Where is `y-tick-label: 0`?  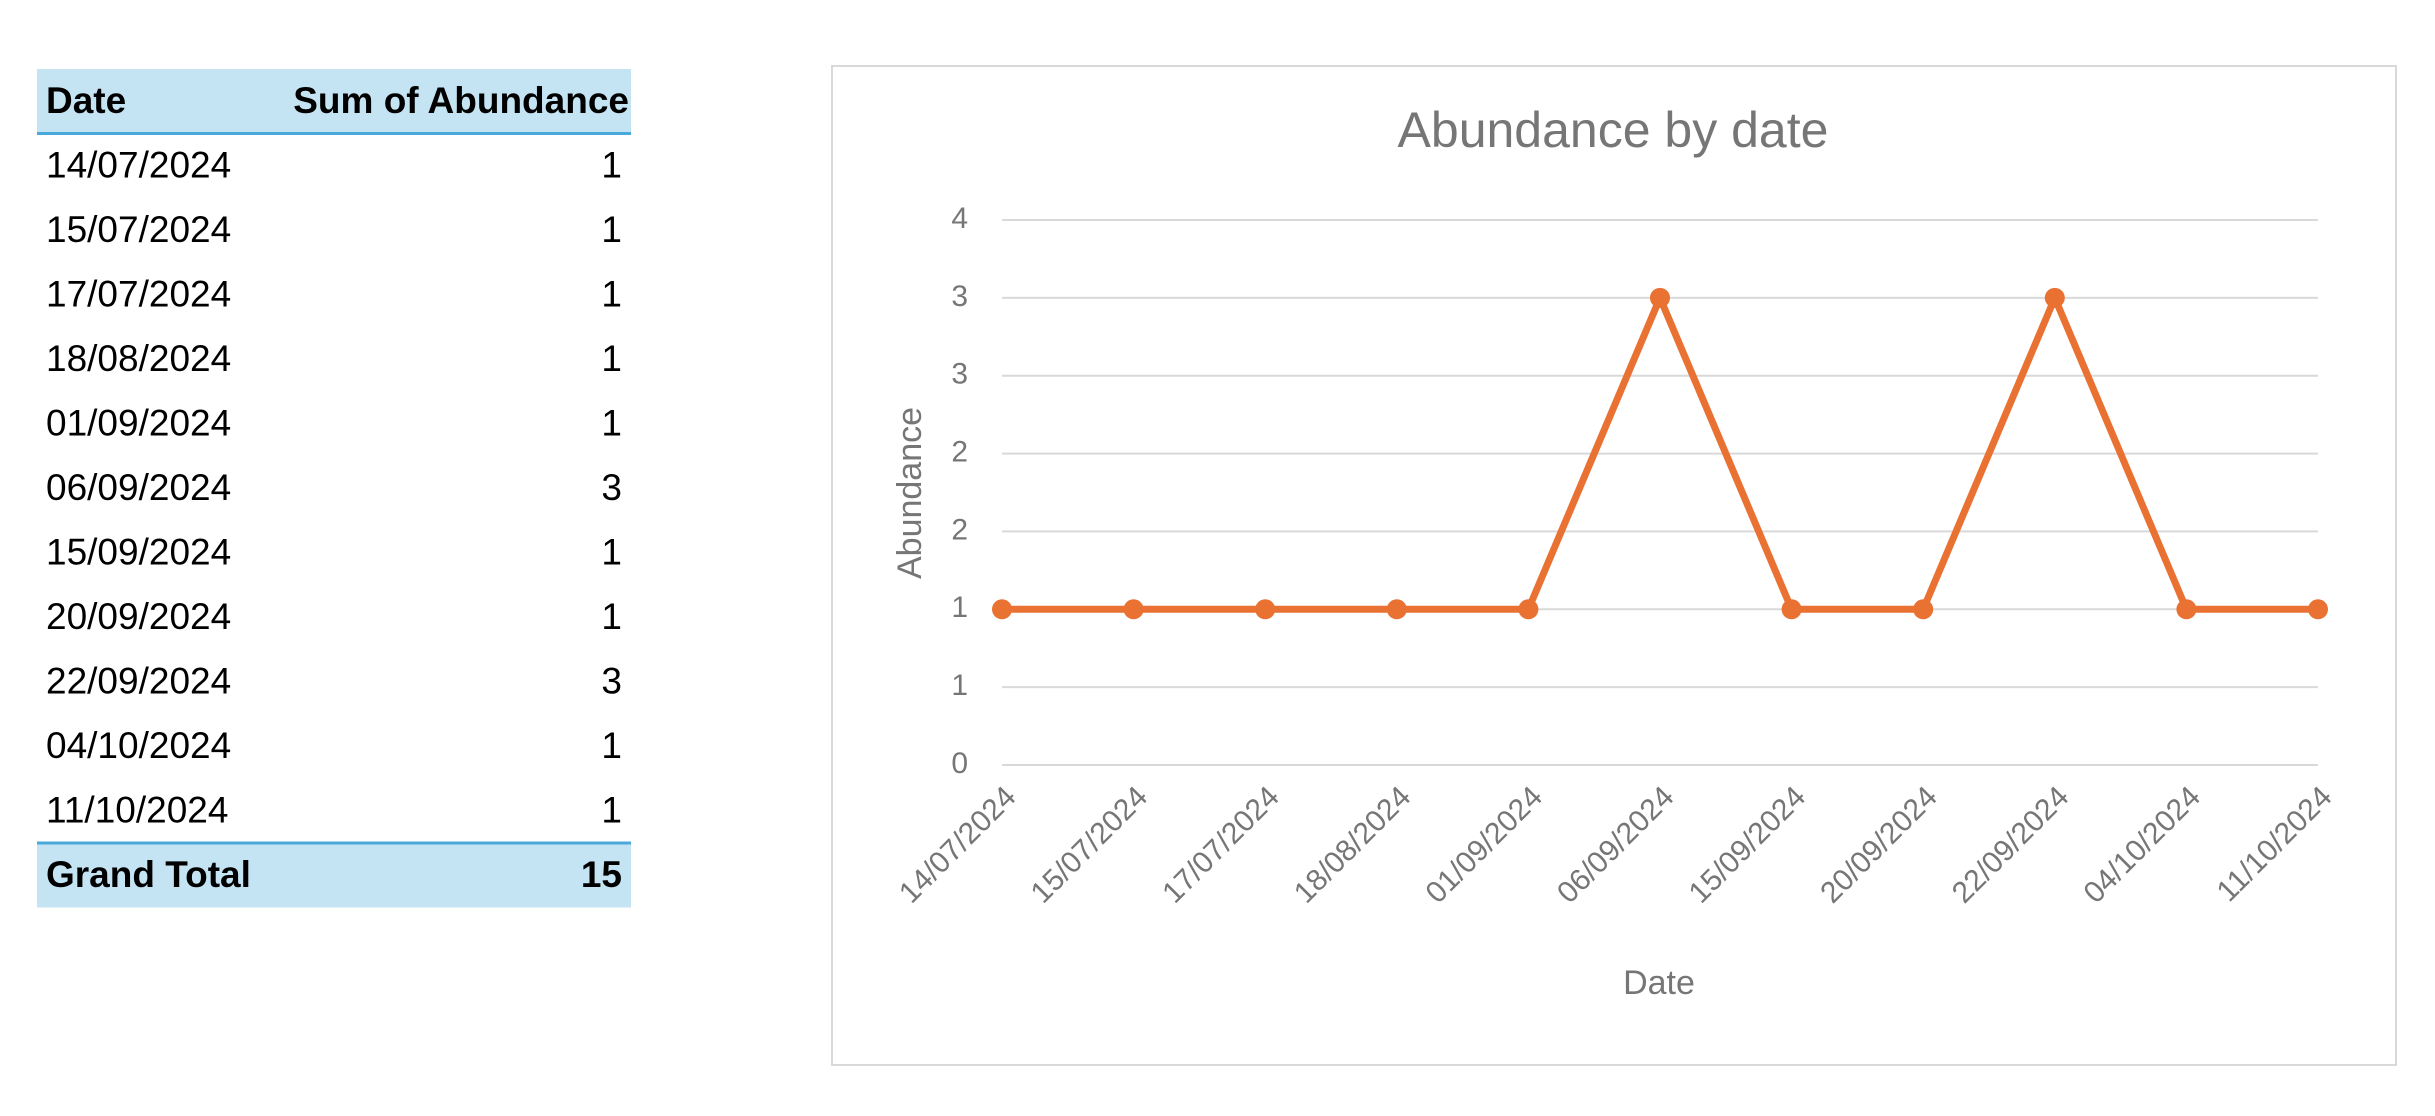
y-tick-label: 0 is located at coordinates (959, 763).